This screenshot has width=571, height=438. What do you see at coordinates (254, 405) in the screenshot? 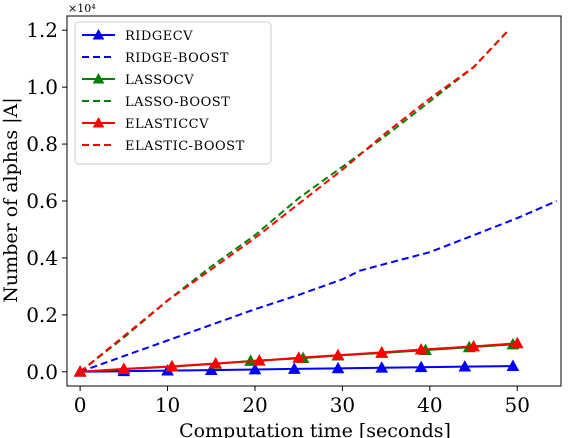
I see `x-tick-label: 20` at bounding box center [254, 405].